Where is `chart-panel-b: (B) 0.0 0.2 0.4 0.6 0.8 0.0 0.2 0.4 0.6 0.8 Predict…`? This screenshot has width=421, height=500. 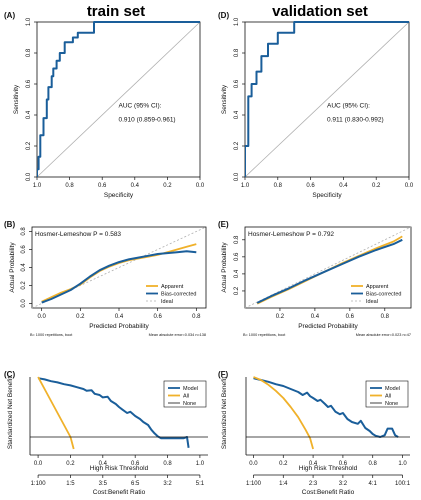
chart-panel-b: (B) 0.0 0.2 0.4 0.6 0.8 0.0 0.2 0.4 0.6 0.8 Predict… is located at coordinates (105, 278).